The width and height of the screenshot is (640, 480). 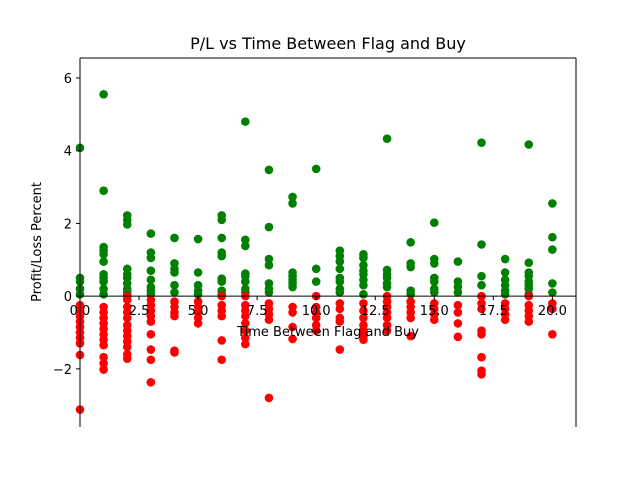 What do you see at coordinates (328, 43) in the screenshot?
I see `chart-title: P/L vs Time Between Flag and Buy` at bounding box center [328, 43].